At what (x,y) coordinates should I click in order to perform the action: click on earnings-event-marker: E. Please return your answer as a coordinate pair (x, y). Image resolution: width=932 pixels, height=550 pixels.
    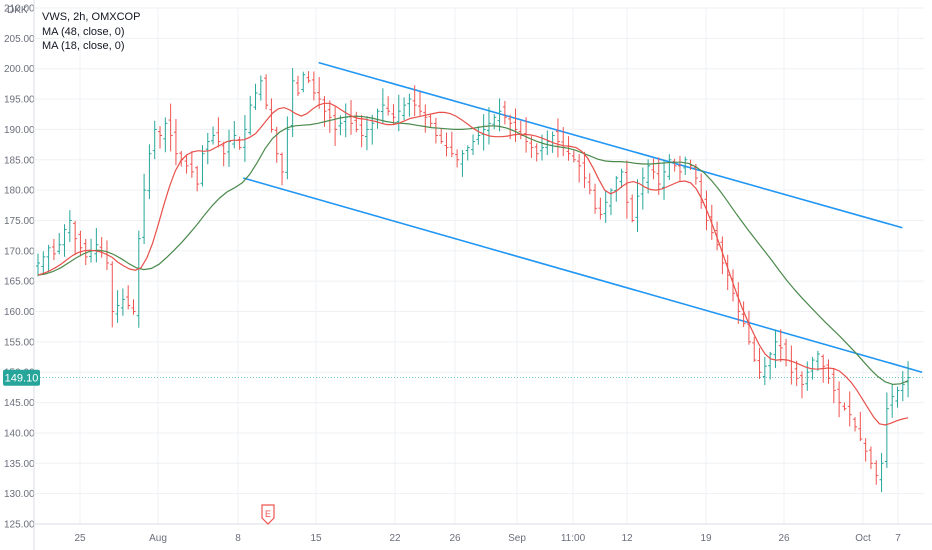
    Looking at the image, I should click on (268, 514).